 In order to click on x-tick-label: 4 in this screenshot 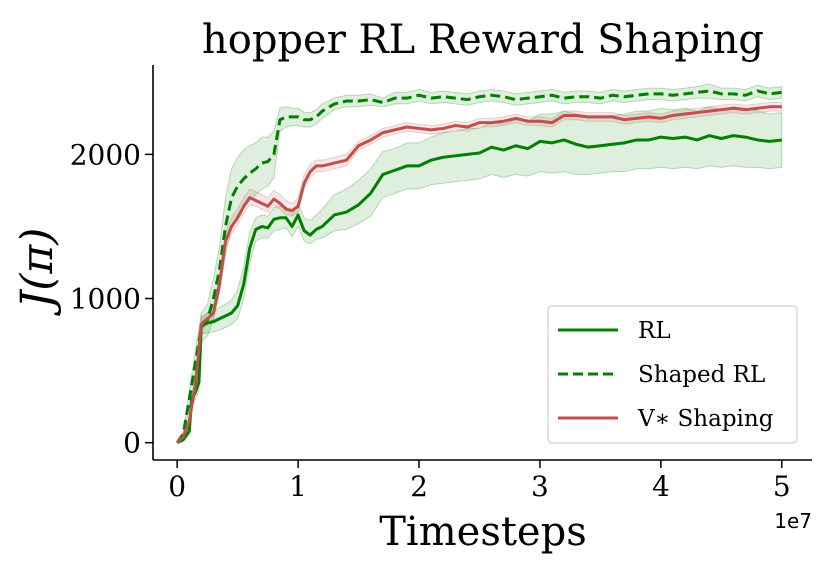, I will do `click(661, 486)`.